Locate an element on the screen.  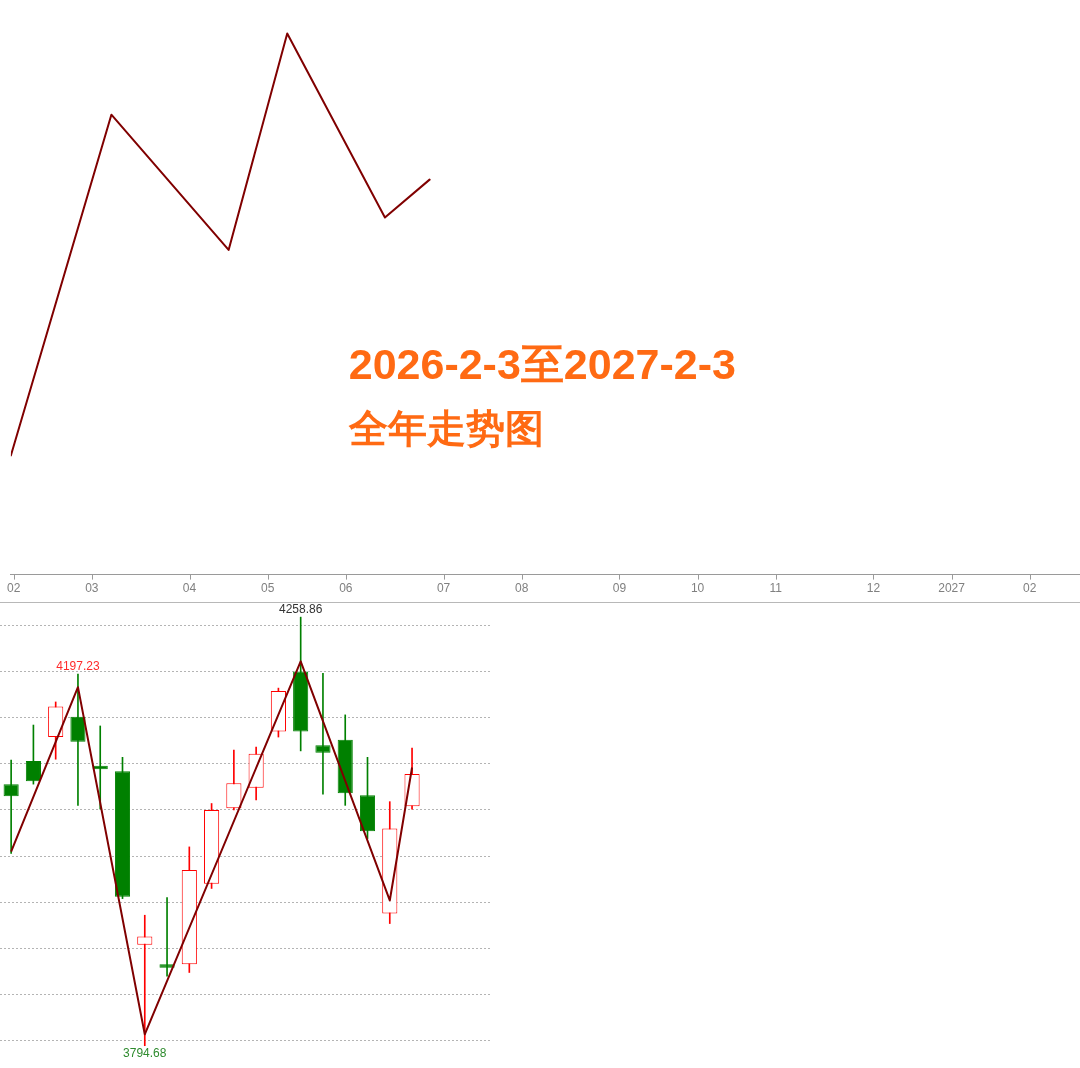
annotation: 3794.68 is located at coordinates (145, 1053).